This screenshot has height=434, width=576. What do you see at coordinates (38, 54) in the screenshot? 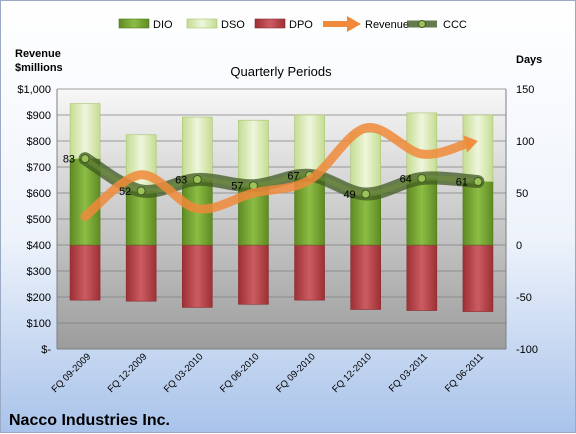
I see `left-axis-title-line1: Revenue` at bounding box center [38, 54].